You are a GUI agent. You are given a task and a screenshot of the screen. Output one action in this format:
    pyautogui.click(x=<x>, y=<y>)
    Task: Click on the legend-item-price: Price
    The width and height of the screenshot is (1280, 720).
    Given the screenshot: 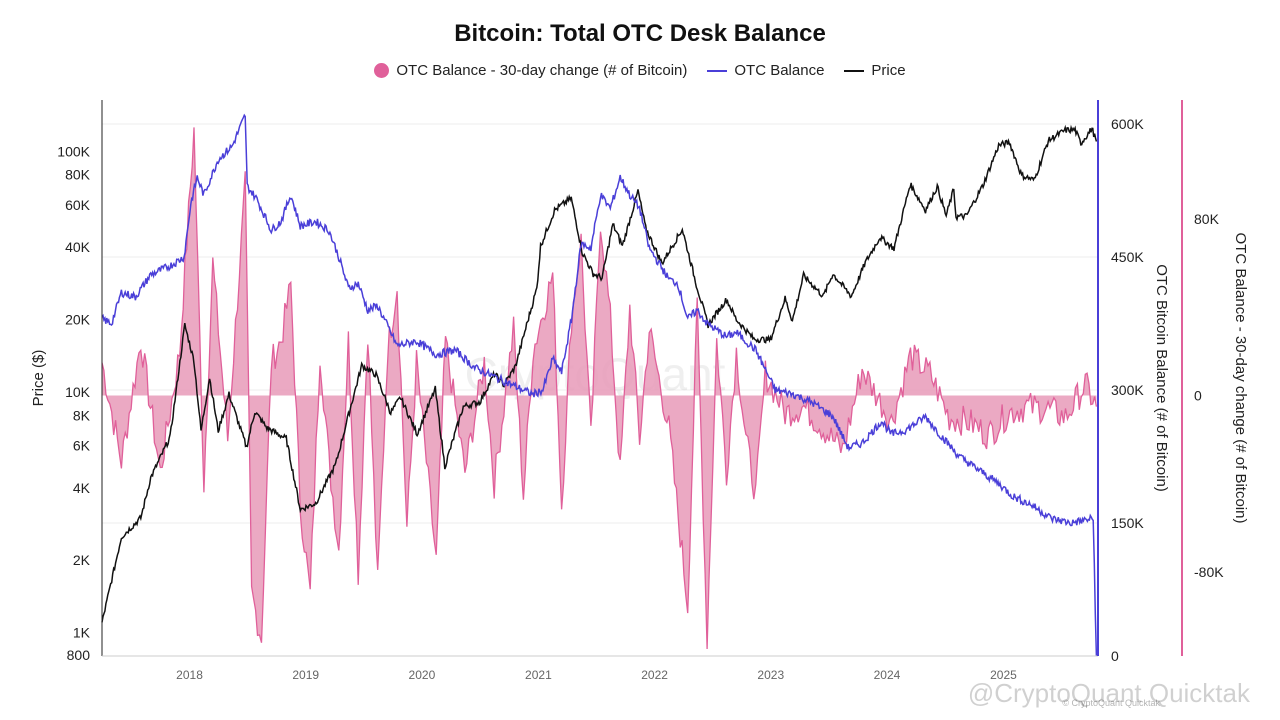 What is the action you would take?
    pyautogui.click(x=875, y=70)
    